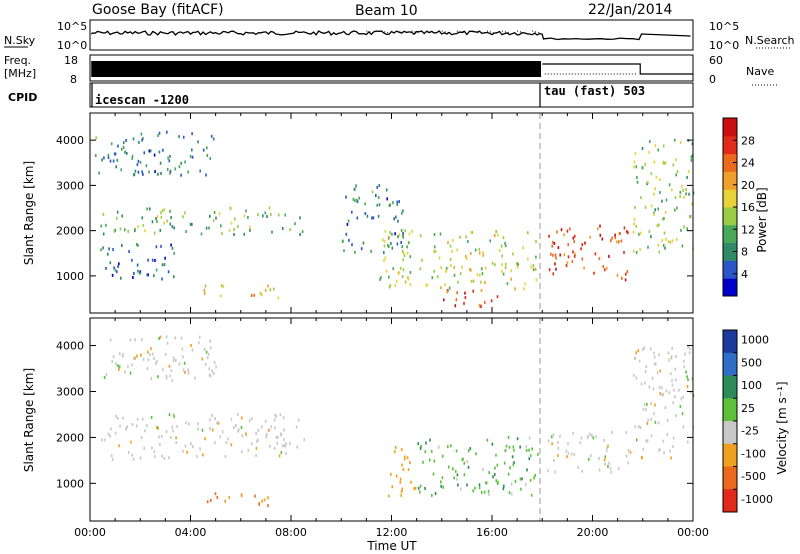 The image size is (800, 554). Describe the element at coordinates (753, 453) in the screenshot. I see `velocity-colorbar-tick-label: -100` at that location.